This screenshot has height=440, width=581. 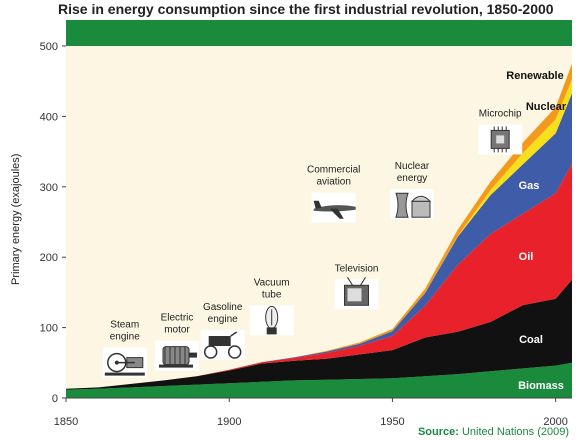 What do you see at coordinates (412, 172) in the screenshot?
I see `annotation-nuclear-energy: Nuclear energy` at bounding box center [412, 172].